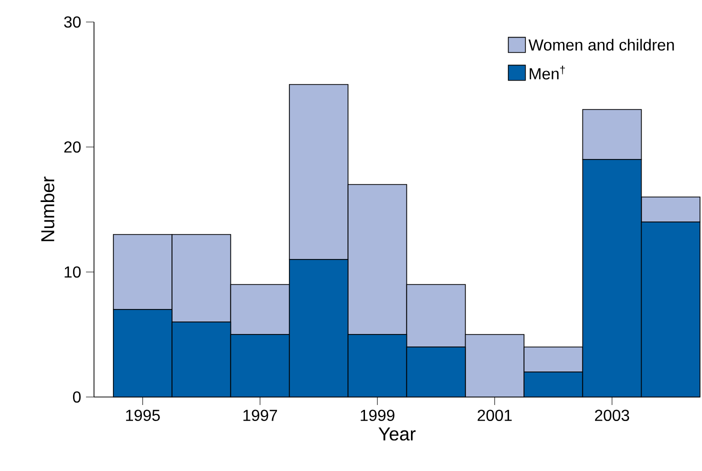 The height and width of the screenshot is (471, 702). I want to click on y-axis-title: Number, so click(47, 209).